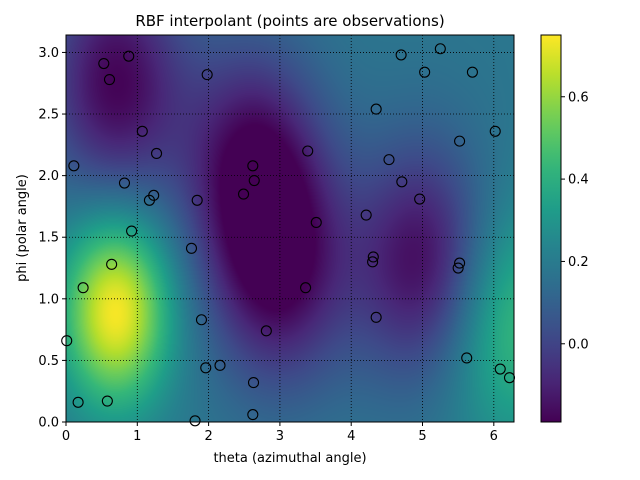 The width and height of the screenshot is (640, 480). I want to click on x-tick-label: 5, so click(422, 436).